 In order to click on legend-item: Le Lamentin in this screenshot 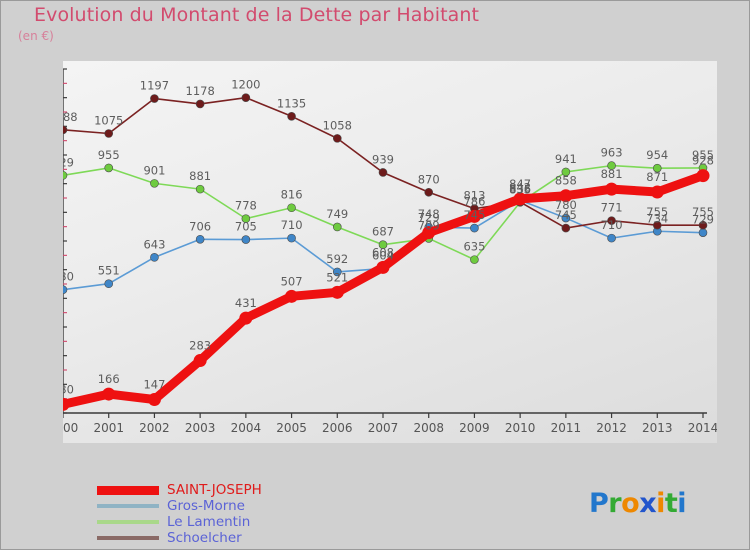, I will do `click(179, 522)`.